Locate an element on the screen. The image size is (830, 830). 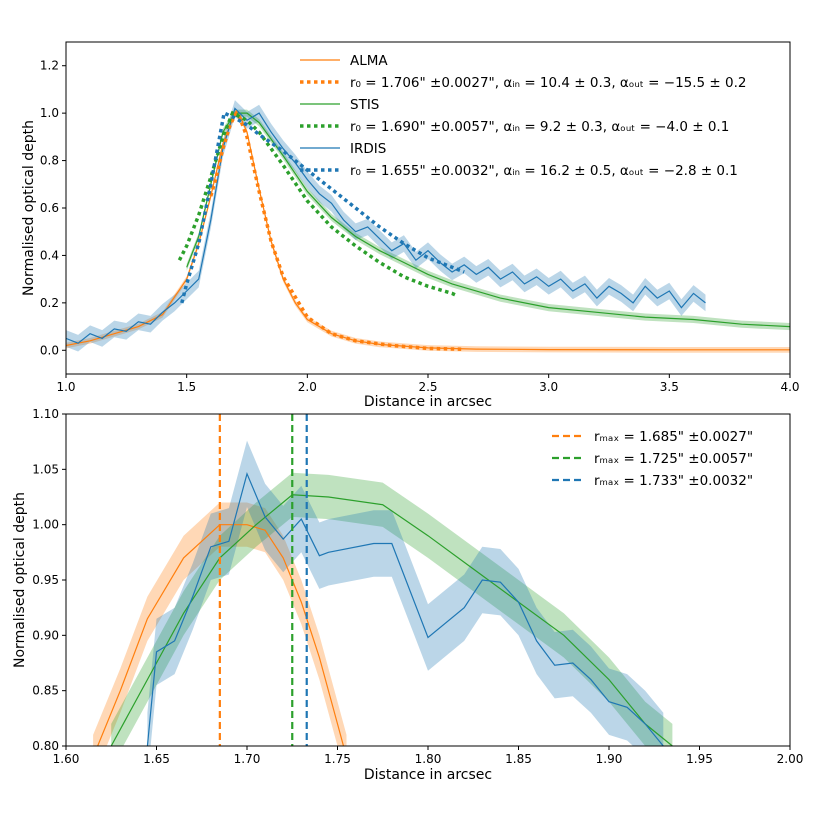
y-tick-label: 0.95 is located at coordinates (45, 580).